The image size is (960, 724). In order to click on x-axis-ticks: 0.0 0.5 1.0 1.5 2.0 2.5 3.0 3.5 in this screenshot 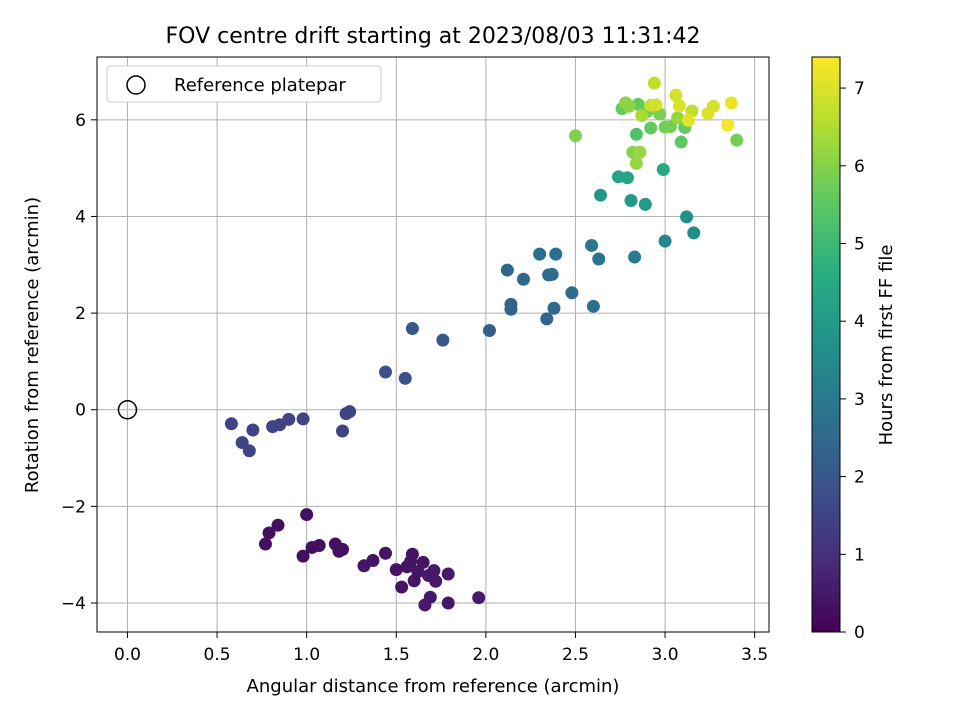, I will do `click(441, 648)`.